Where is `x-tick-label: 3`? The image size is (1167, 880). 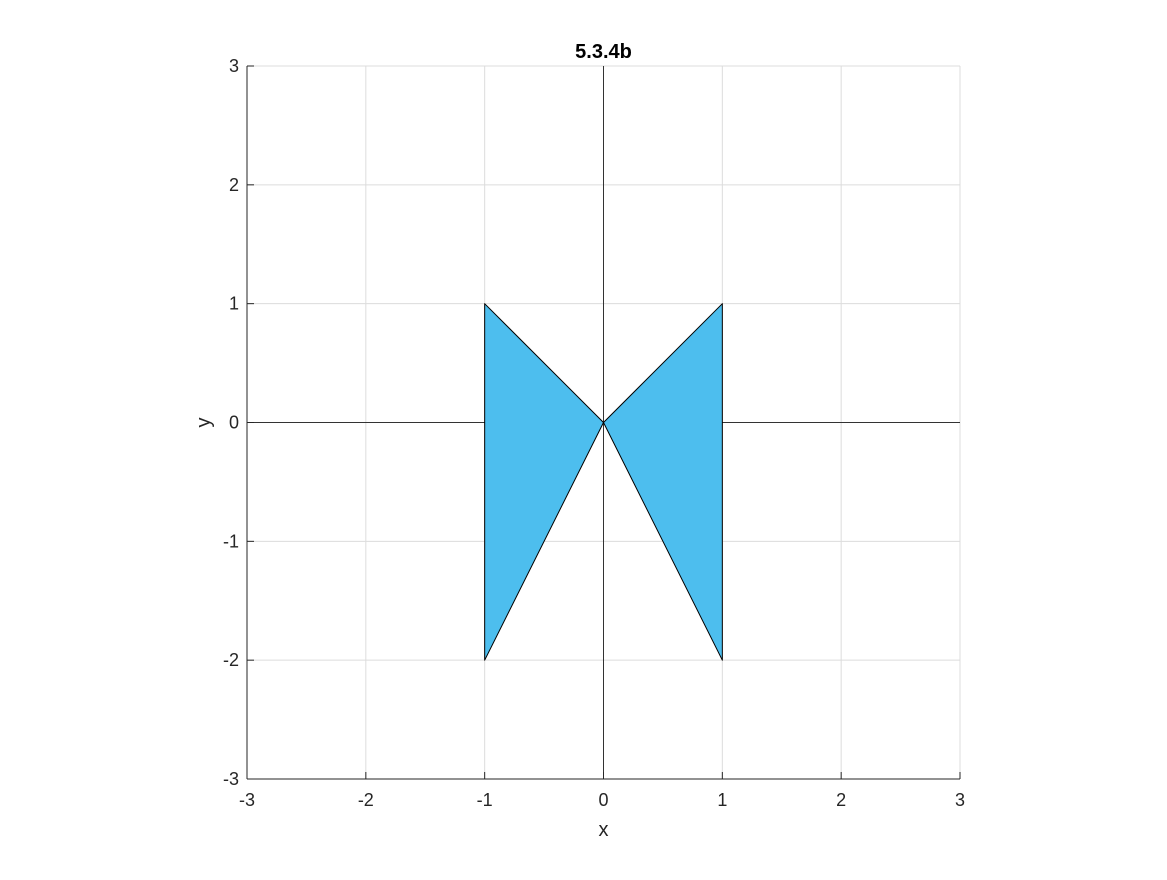 x-tick-label: 3 is located at coordinates (960, 800).